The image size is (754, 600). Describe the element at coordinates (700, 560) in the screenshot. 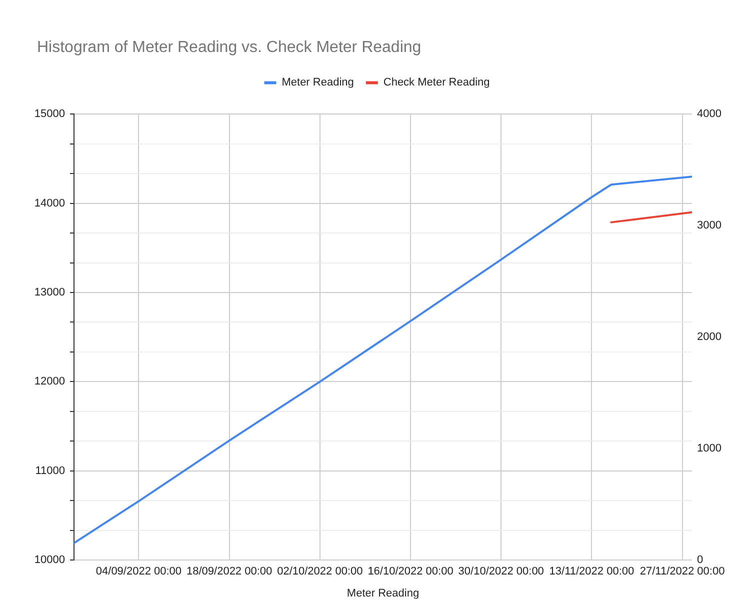

I see `y2-tick-label: 0` at that location.